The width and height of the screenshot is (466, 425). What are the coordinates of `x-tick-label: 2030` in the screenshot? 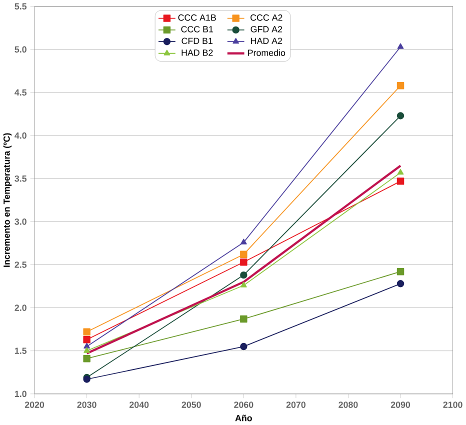 It's located at (86, 405).